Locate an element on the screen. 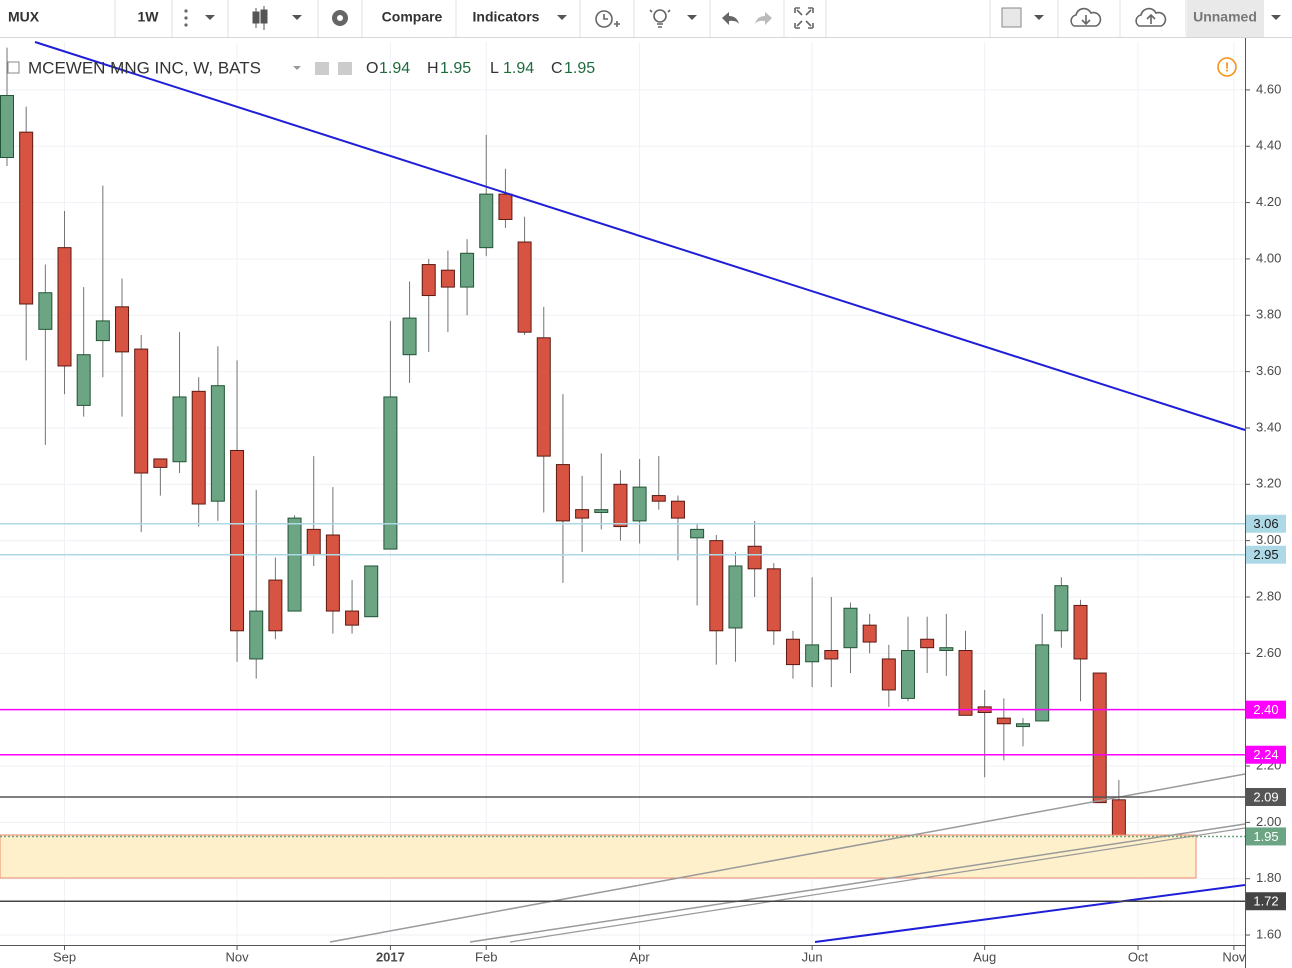  fullscreen-button is located at coordinates (804, 18).